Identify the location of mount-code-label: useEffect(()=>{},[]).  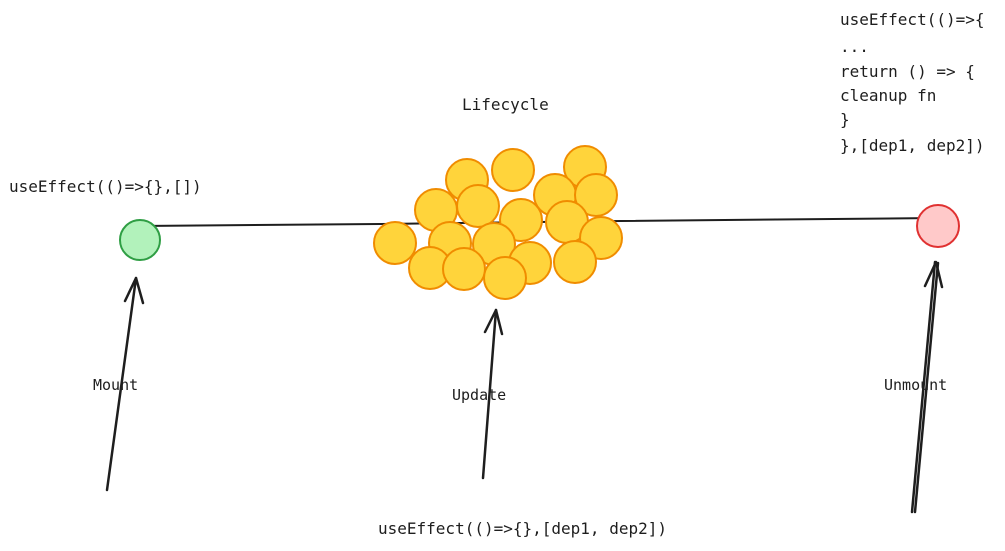
(105, 186).